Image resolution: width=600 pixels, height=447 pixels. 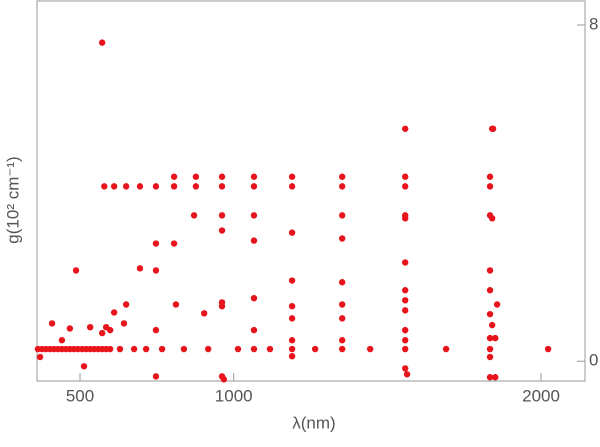 What do you see at coordinates (234, 395) in the screenshot?
I see `x-tick-label: 1000` at bounding box center [234, 395].